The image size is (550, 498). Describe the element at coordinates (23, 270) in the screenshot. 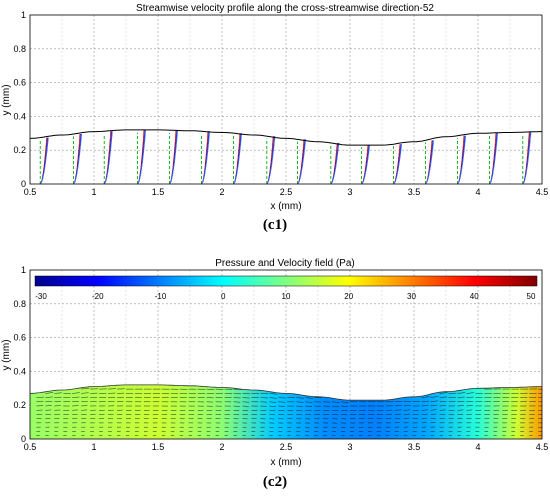

I see `chart2-y-tick-label: 1` at that location.